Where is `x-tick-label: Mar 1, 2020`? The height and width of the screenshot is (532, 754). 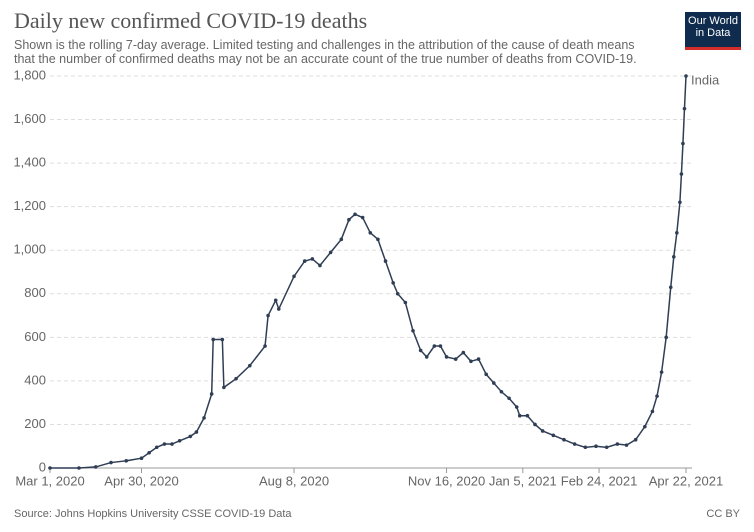
x-tick-label: Mar 1, 2020 is located at coordinates (49, 480).